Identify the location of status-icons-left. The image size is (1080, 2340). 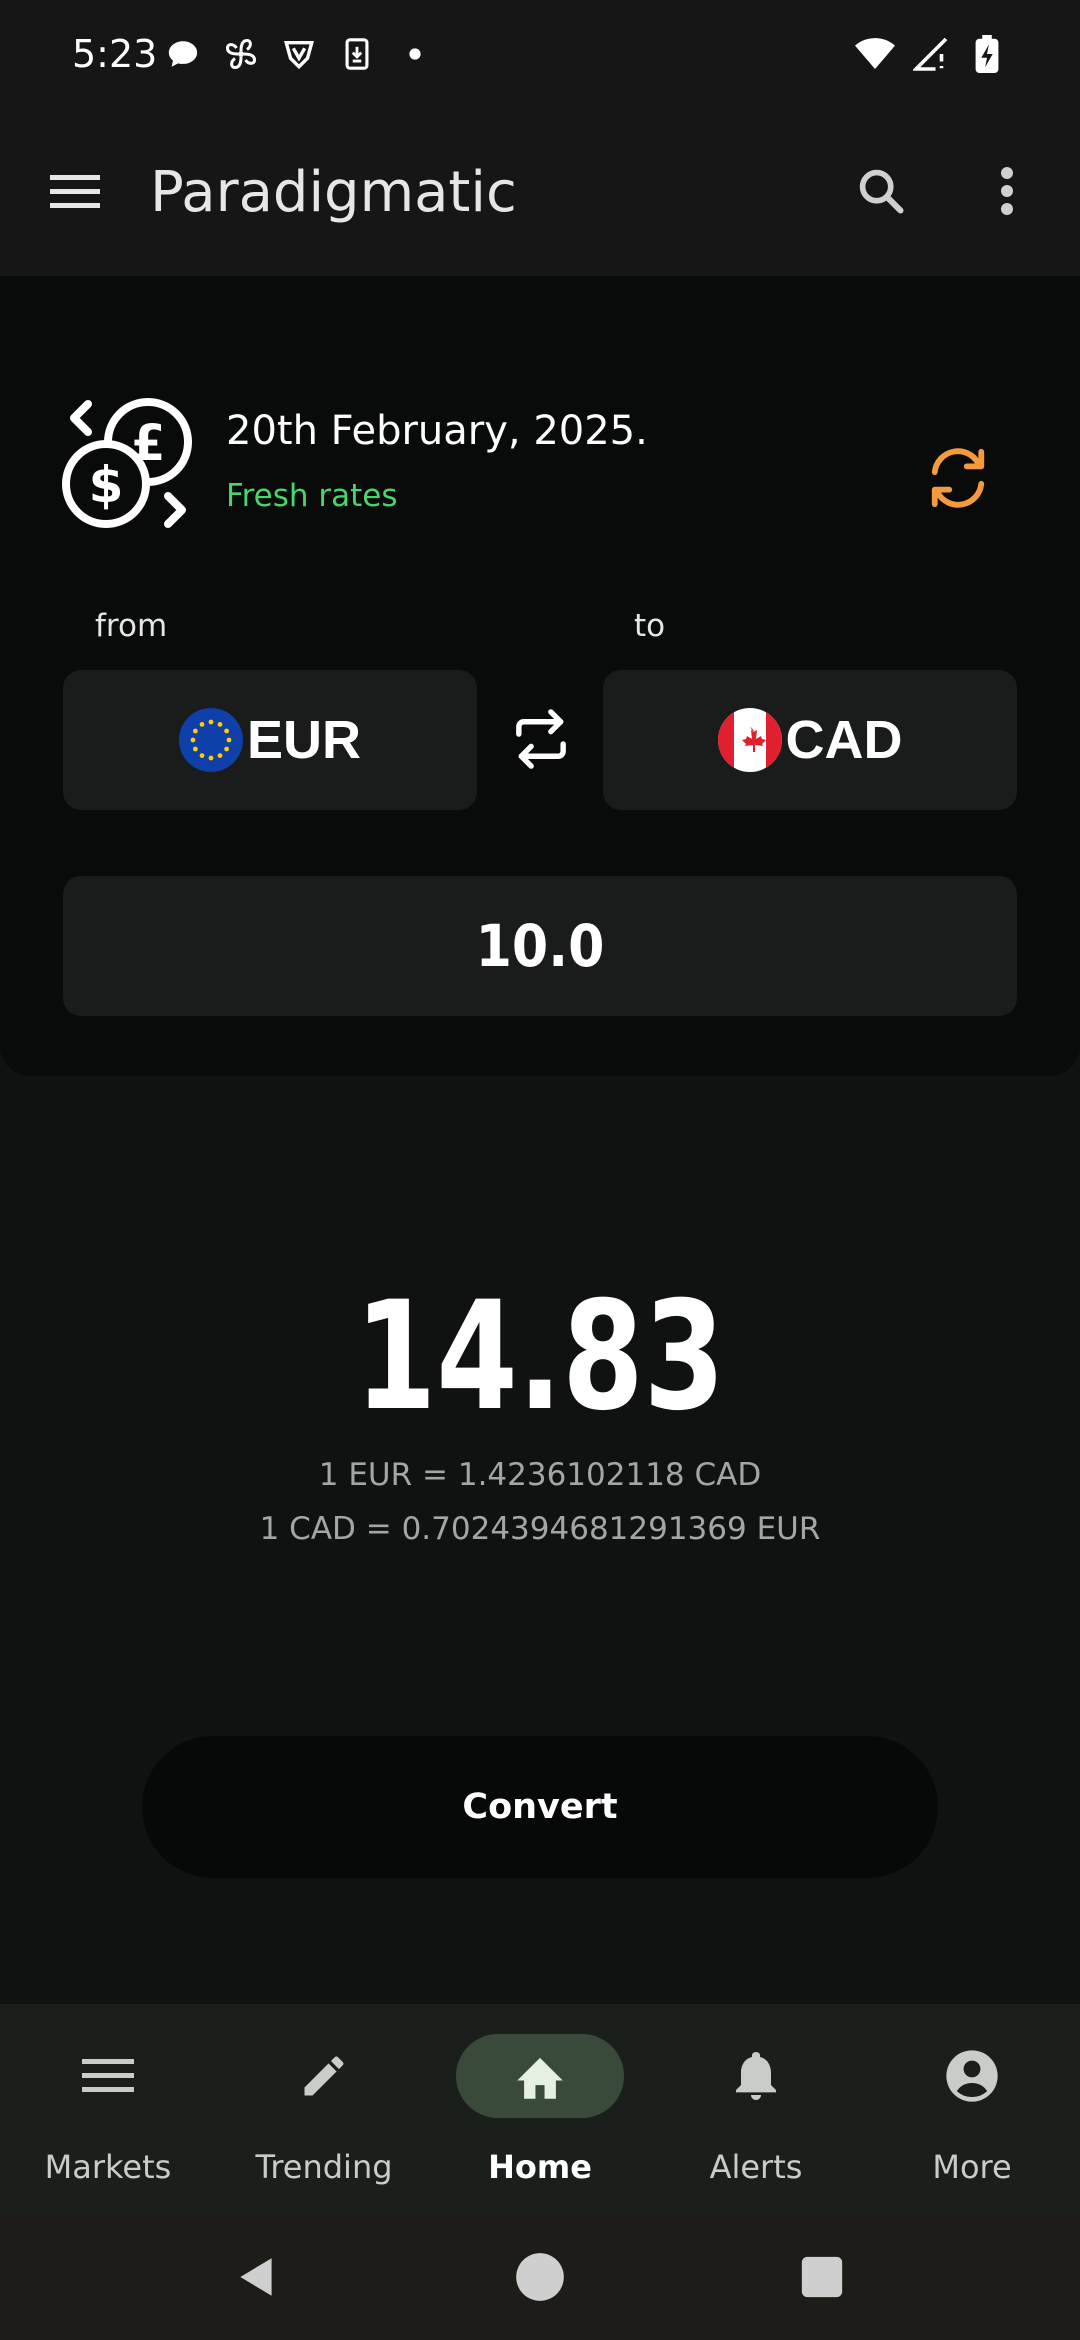
(299, 54).